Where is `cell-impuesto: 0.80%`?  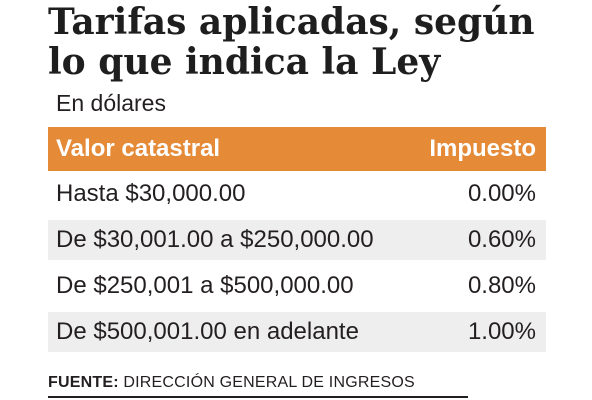 cell-impuesto: 0.80% is located at coordinates (501, 285).